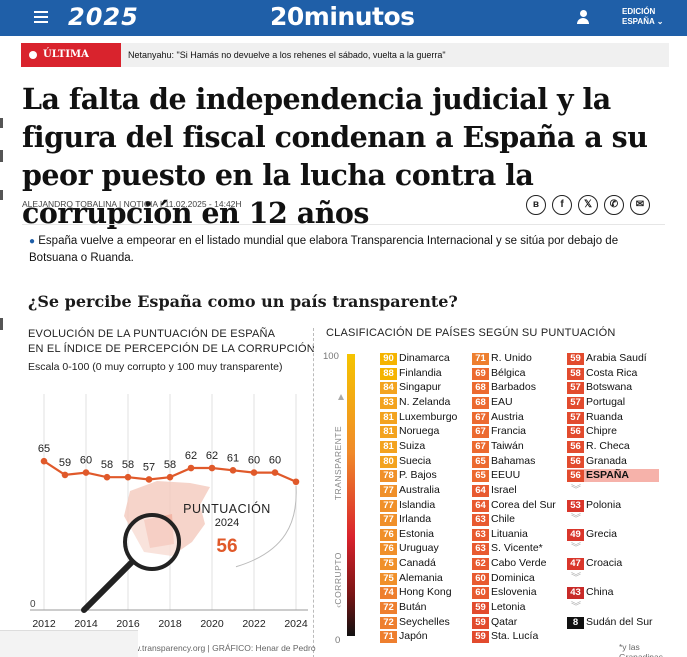  Describe the element at coordinates (331, 356) in the screenshot. I see `gauge-top-label: 100` at that location.